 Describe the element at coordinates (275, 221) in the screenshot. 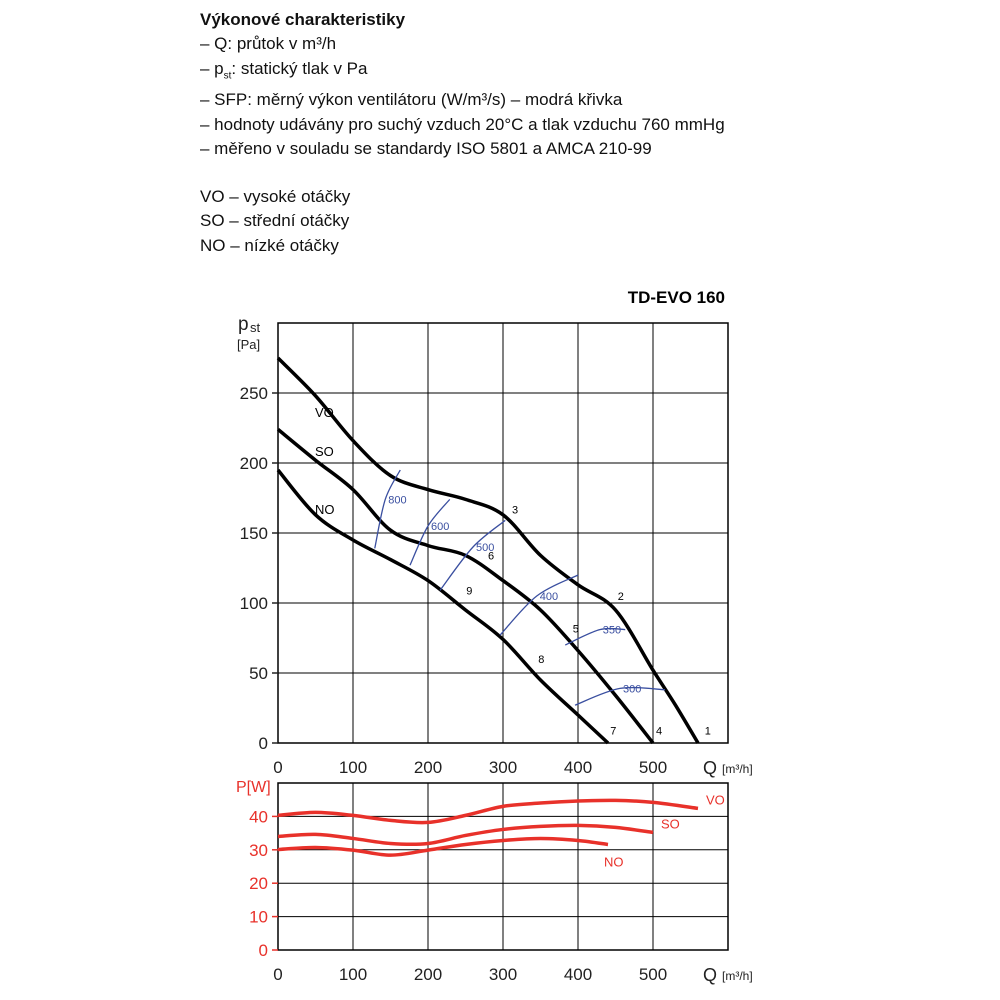

I see `legend-line: SO – střední otáčky` at that location.